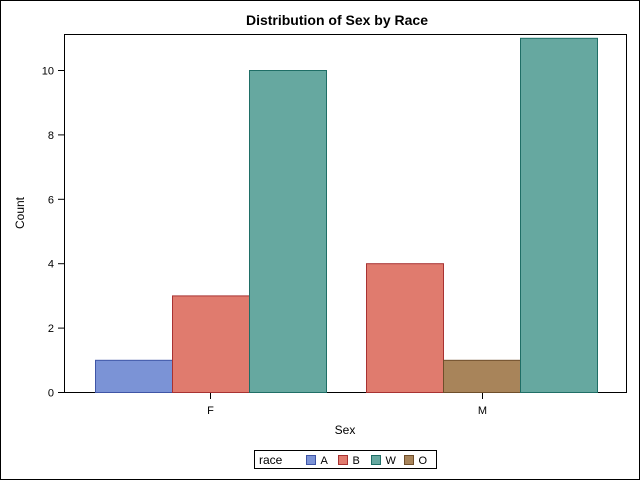  What do you see at coordinates (325, 461) in the screenshot?
I see `legend-label-A: A` at bounding box center [325, 461].